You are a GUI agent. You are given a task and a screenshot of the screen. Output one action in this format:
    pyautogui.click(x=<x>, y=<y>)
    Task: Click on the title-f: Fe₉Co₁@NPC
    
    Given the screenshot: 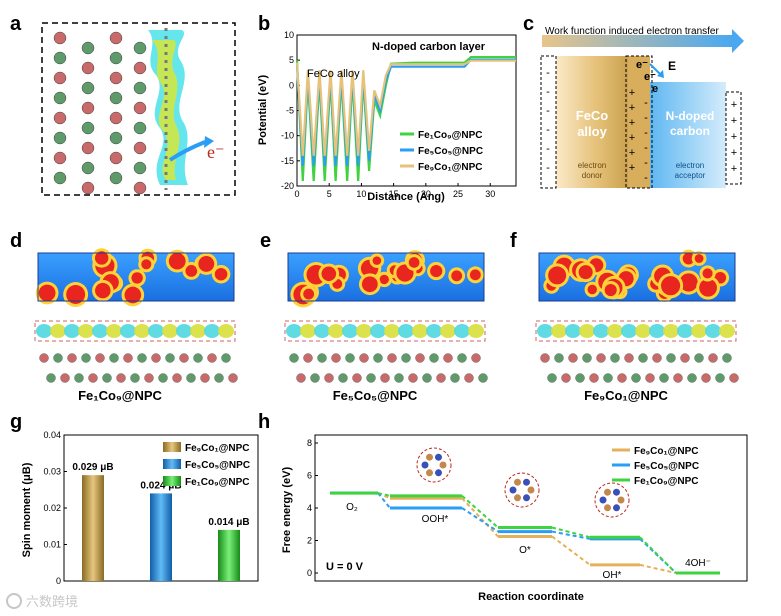 What is the action you would take?
    pyautogui.click(x=626, y=395)
    